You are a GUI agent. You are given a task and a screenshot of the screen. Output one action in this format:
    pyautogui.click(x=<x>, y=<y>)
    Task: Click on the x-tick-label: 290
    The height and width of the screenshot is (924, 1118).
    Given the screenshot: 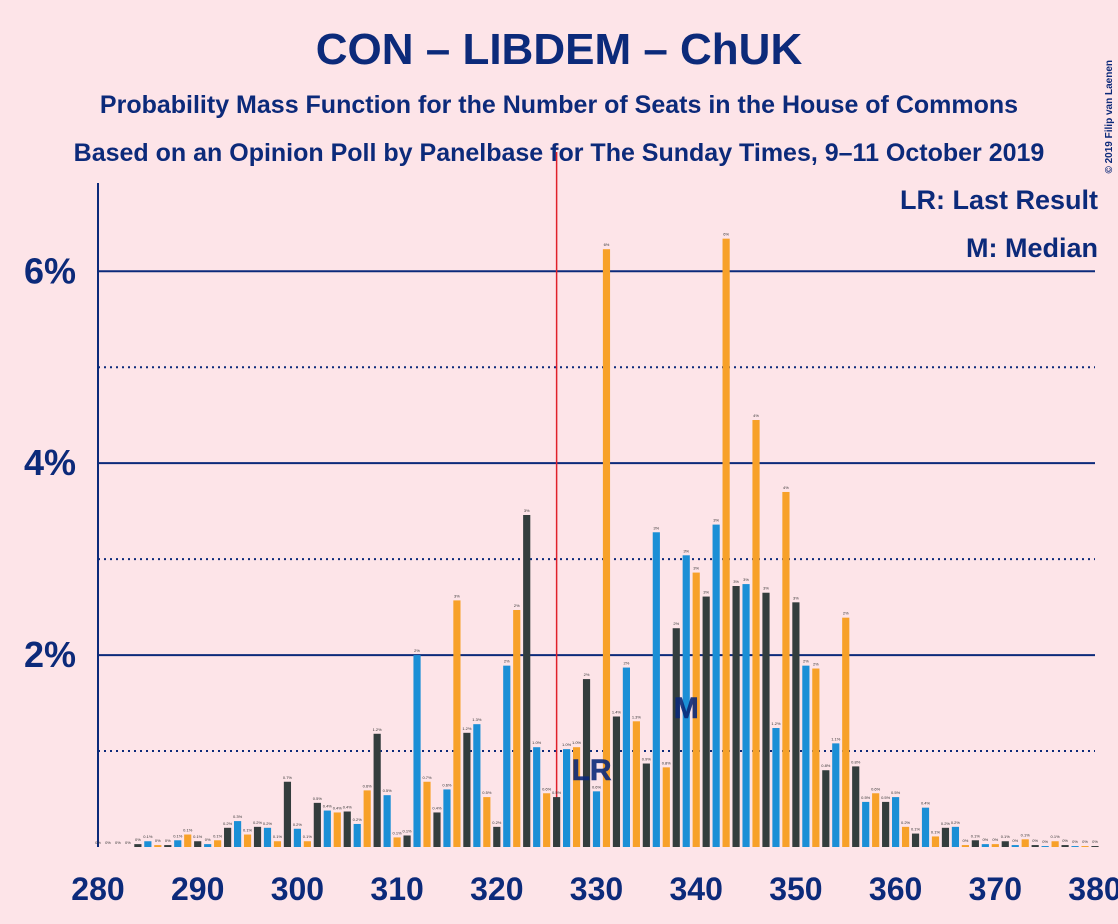 What is the action you would take?
    pyautogui.click(x=197, y=889)
    